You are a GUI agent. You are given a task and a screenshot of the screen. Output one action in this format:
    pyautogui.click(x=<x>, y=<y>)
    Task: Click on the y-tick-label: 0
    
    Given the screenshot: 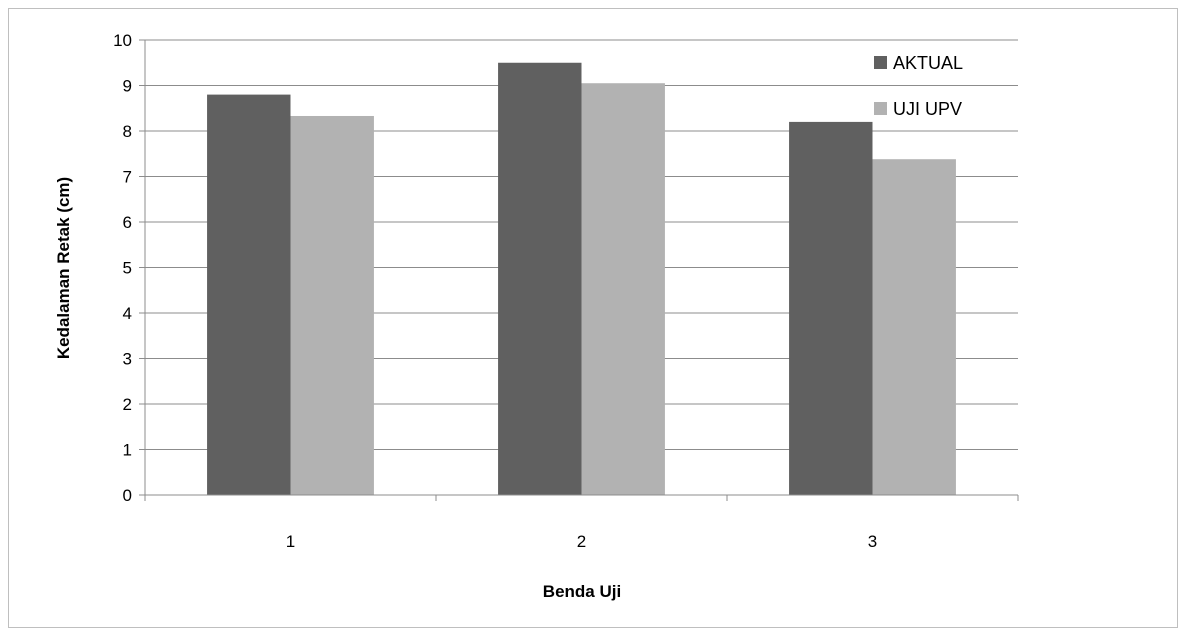 What is the action you would take?
    pyautogui.click(x=127, y=495)
    